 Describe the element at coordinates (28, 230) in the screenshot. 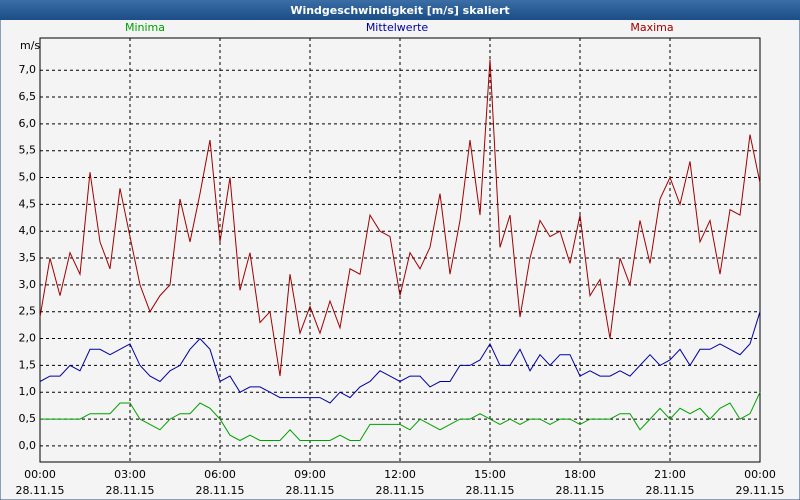

I see `y-tick-label: 4,0` at that location.